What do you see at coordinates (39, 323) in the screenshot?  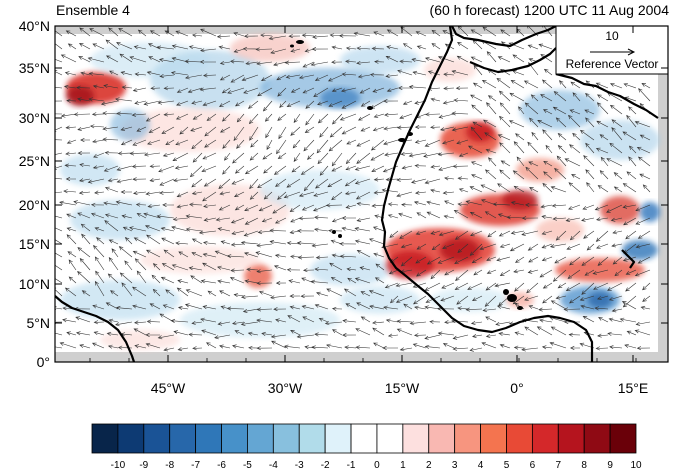 I see `lat-label: 5°N` at bounding box center [39, 323].